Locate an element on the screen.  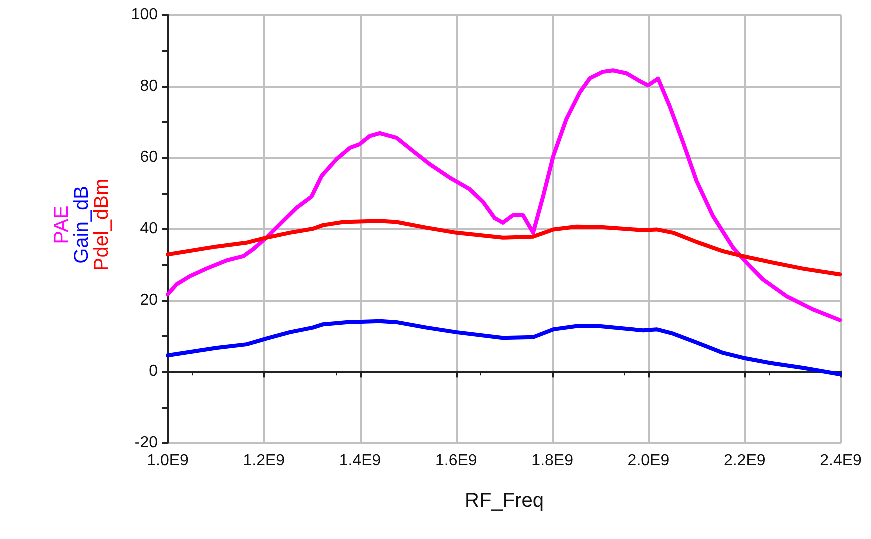
x-tick-label: 1.8E9 is located at coordinates (553, 461).